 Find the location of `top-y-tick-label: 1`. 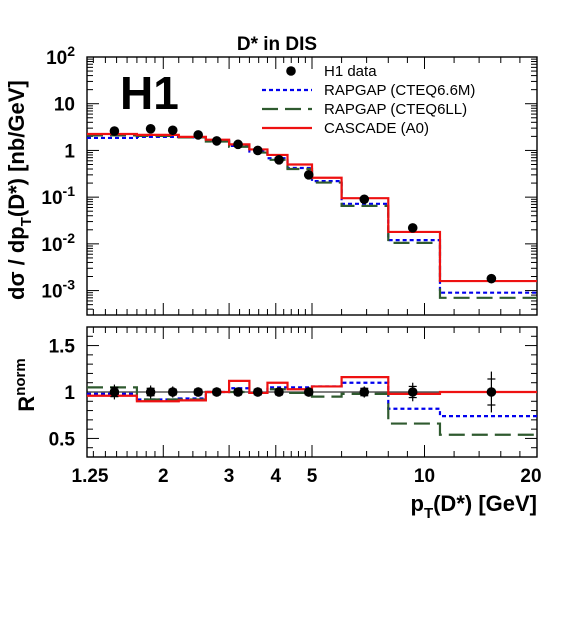

top-y-tick-label: 1 is located at coordinates (69, 151).